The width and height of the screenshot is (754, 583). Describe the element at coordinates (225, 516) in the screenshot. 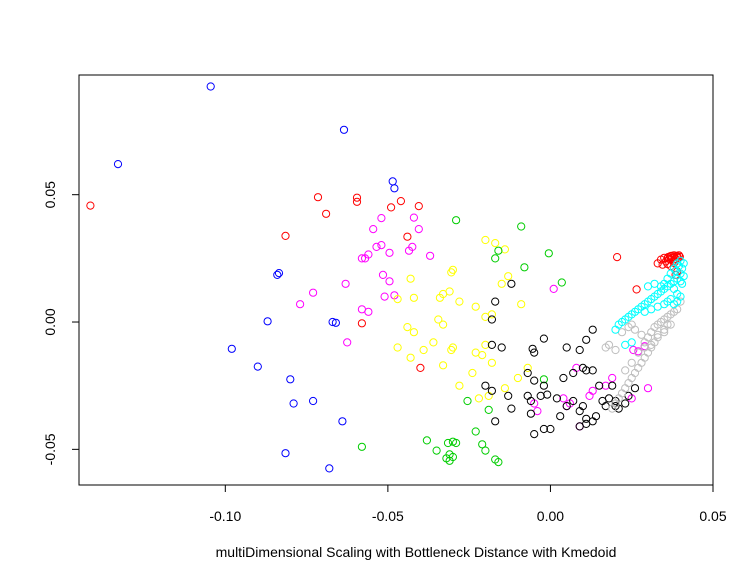

I see `x-tick-label: -0.10` at that location.